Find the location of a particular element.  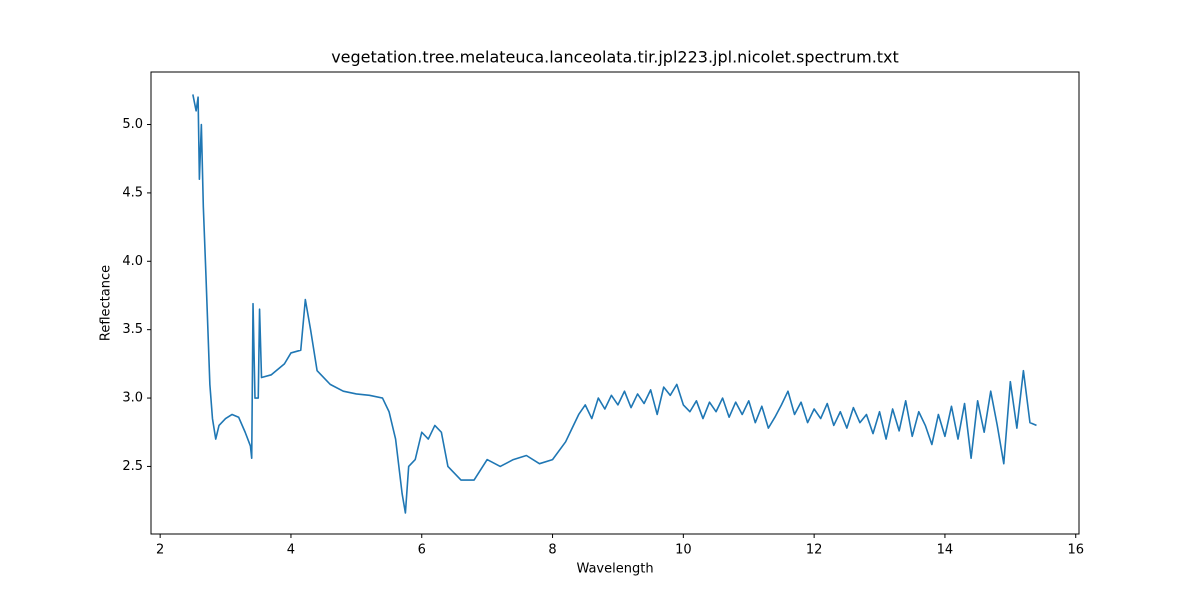

y-tick-label: 3.0 is located at coordinates (132, 398).